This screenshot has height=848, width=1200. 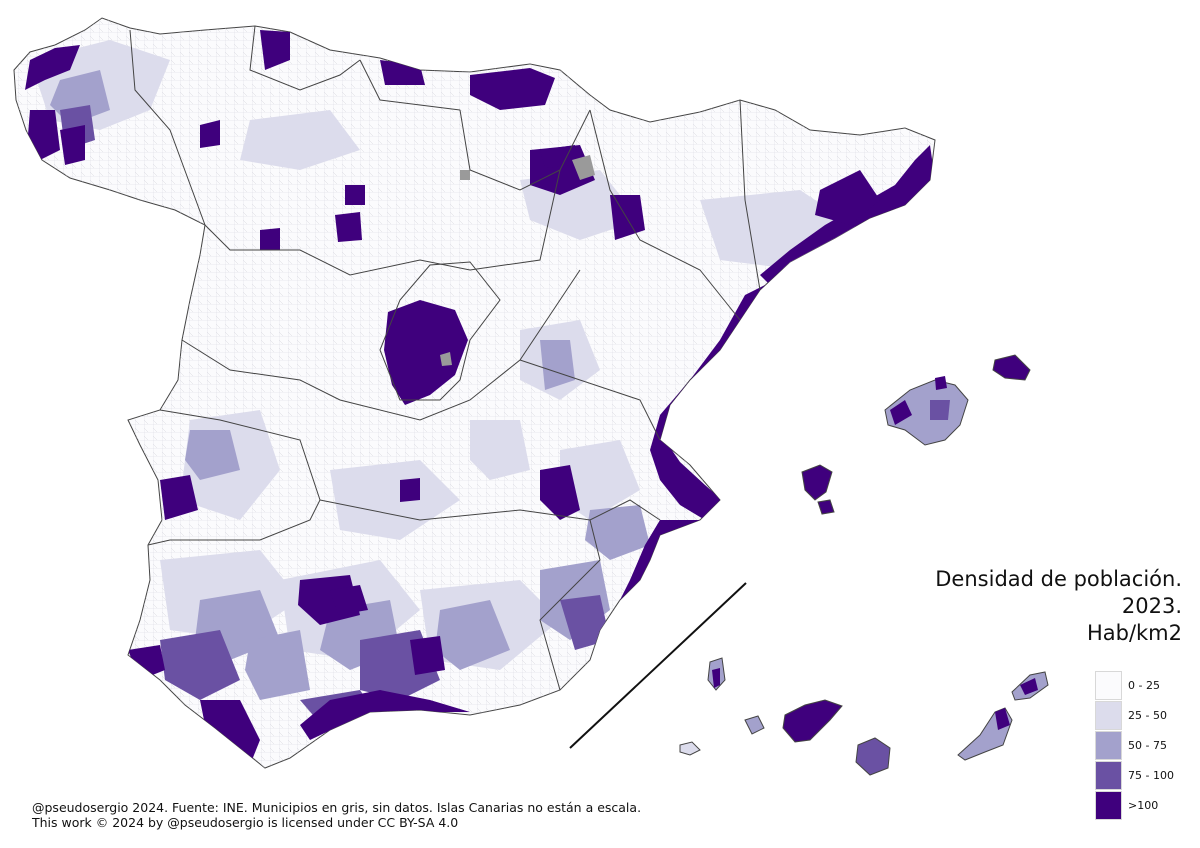 I want to click on canary-separator-line, so click(x=658, y=665).